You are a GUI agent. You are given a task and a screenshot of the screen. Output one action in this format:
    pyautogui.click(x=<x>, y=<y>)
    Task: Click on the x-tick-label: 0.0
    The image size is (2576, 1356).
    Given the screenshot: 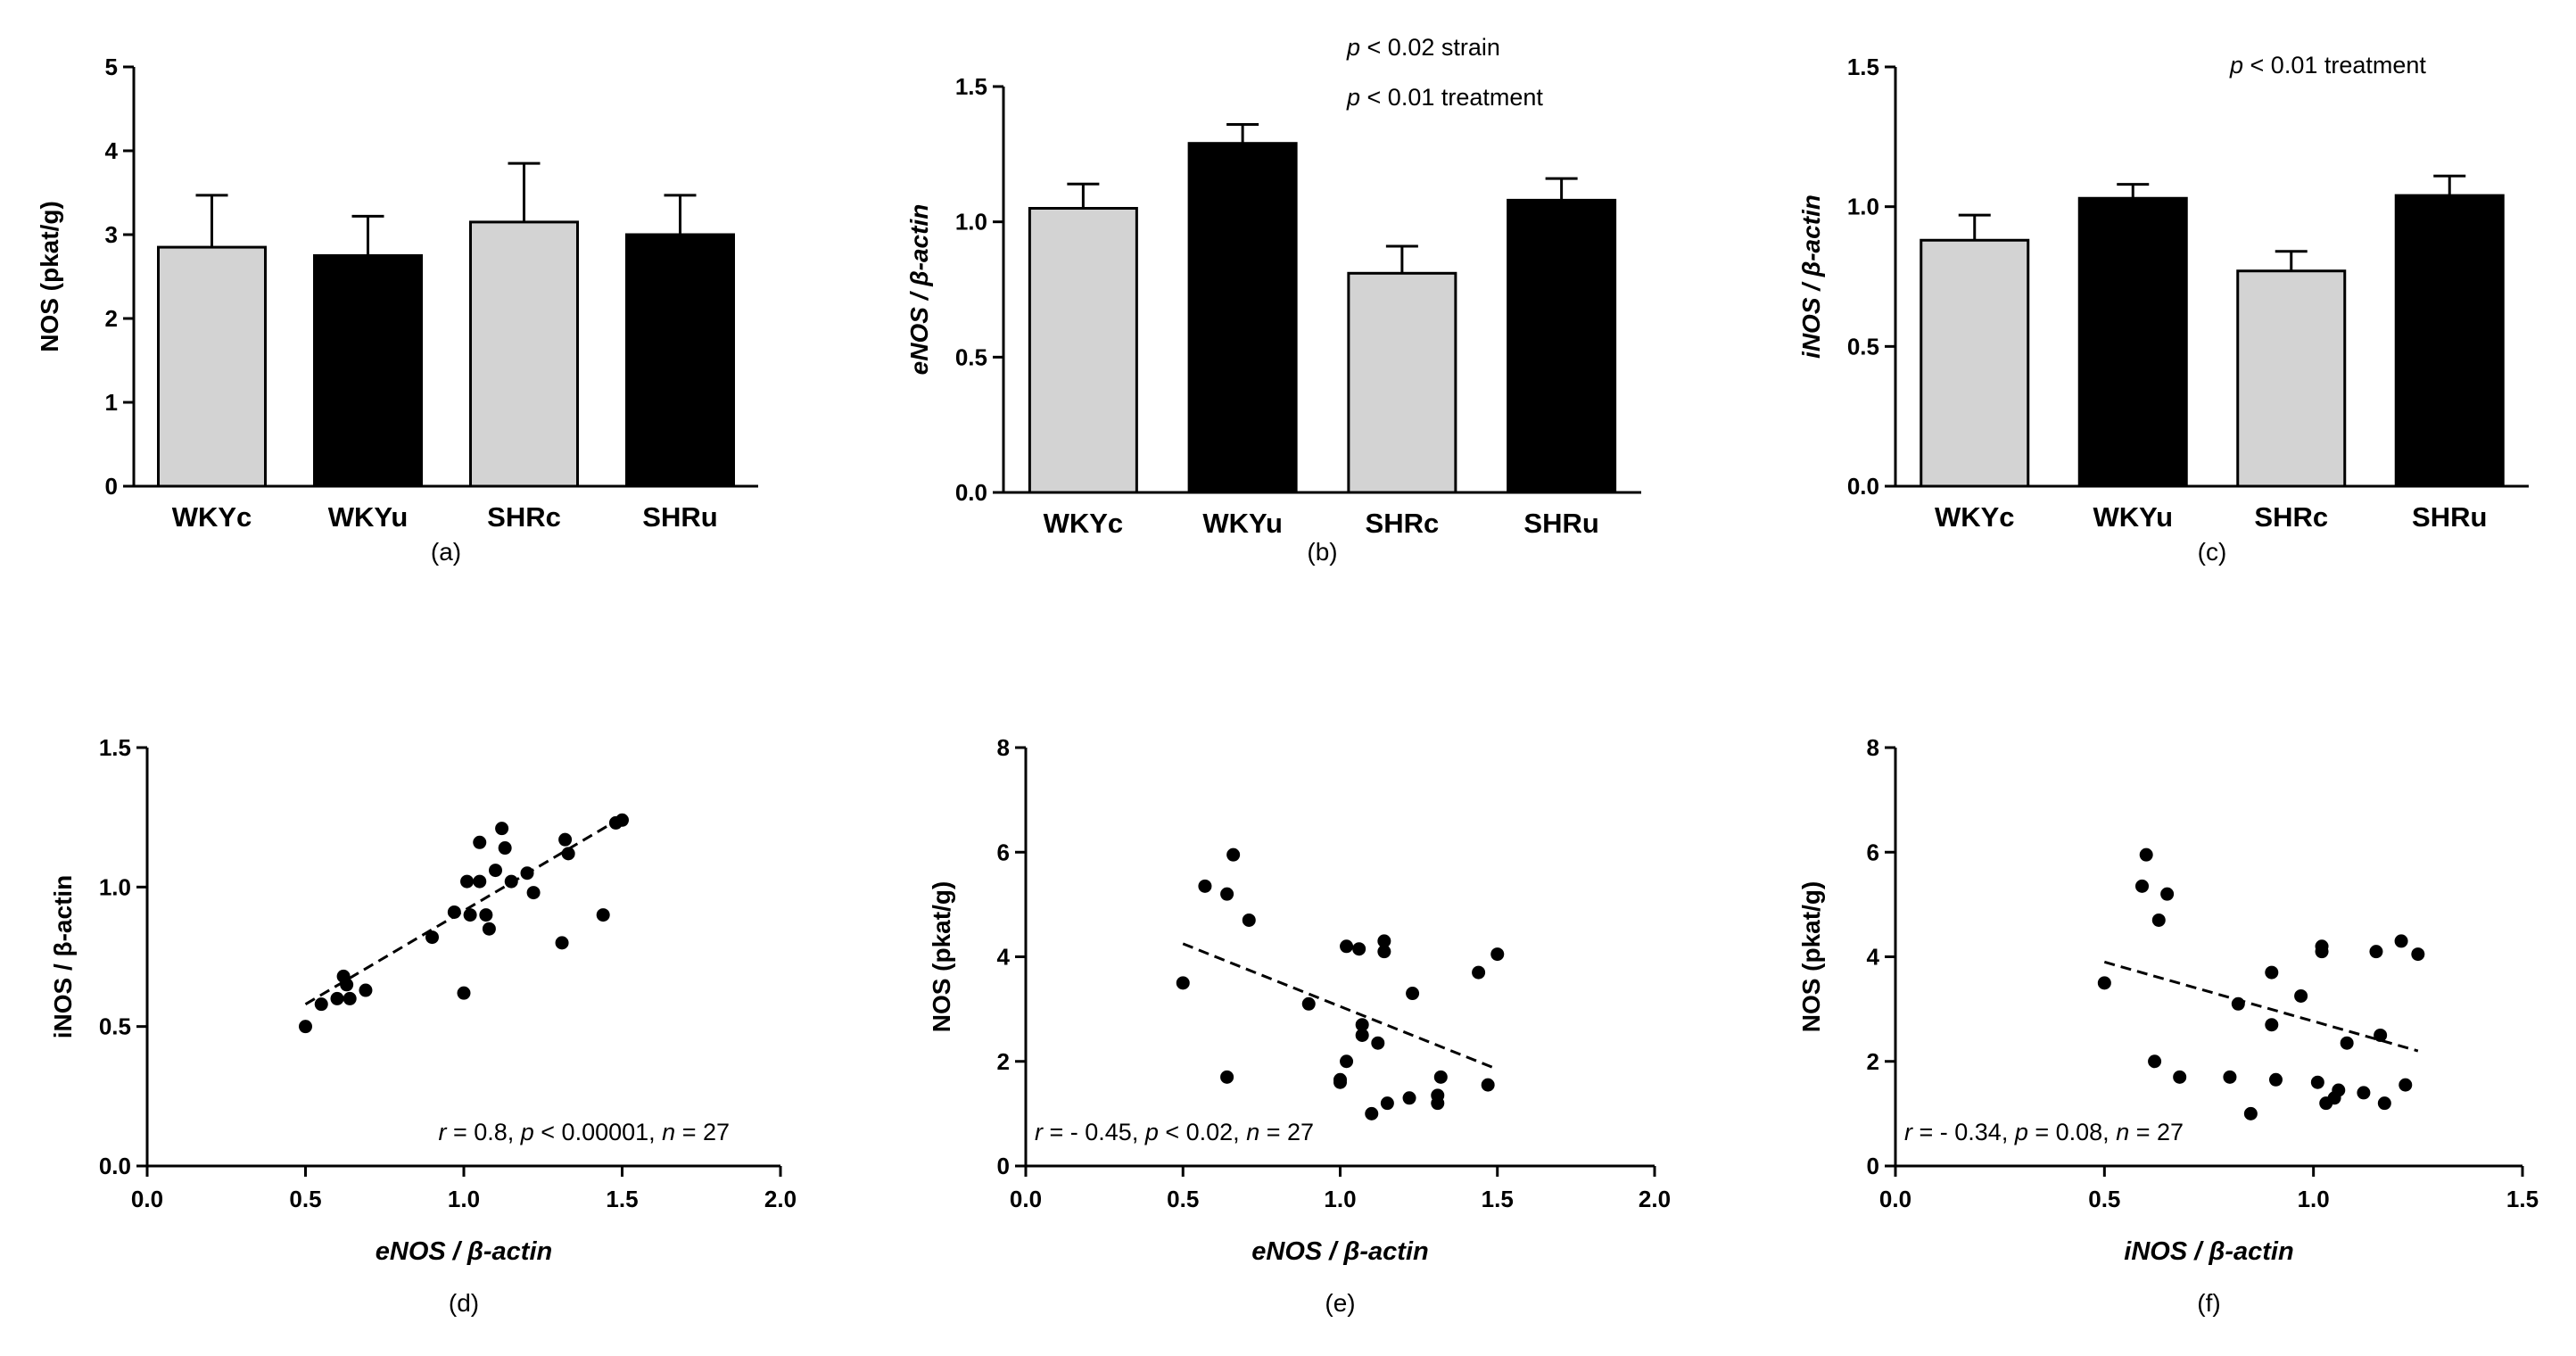 What is the action you would take?
    pyautogui.click(x=1026, y=1199)
    